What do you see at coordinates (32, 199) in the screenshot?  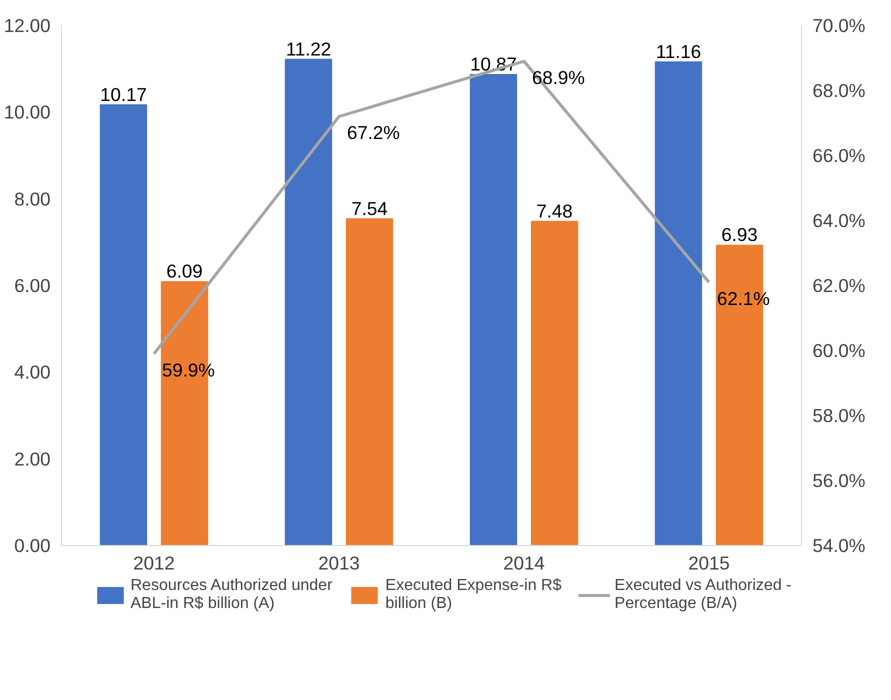 I see `y-tick-label: 8.00` at bounding box center [32, 199].